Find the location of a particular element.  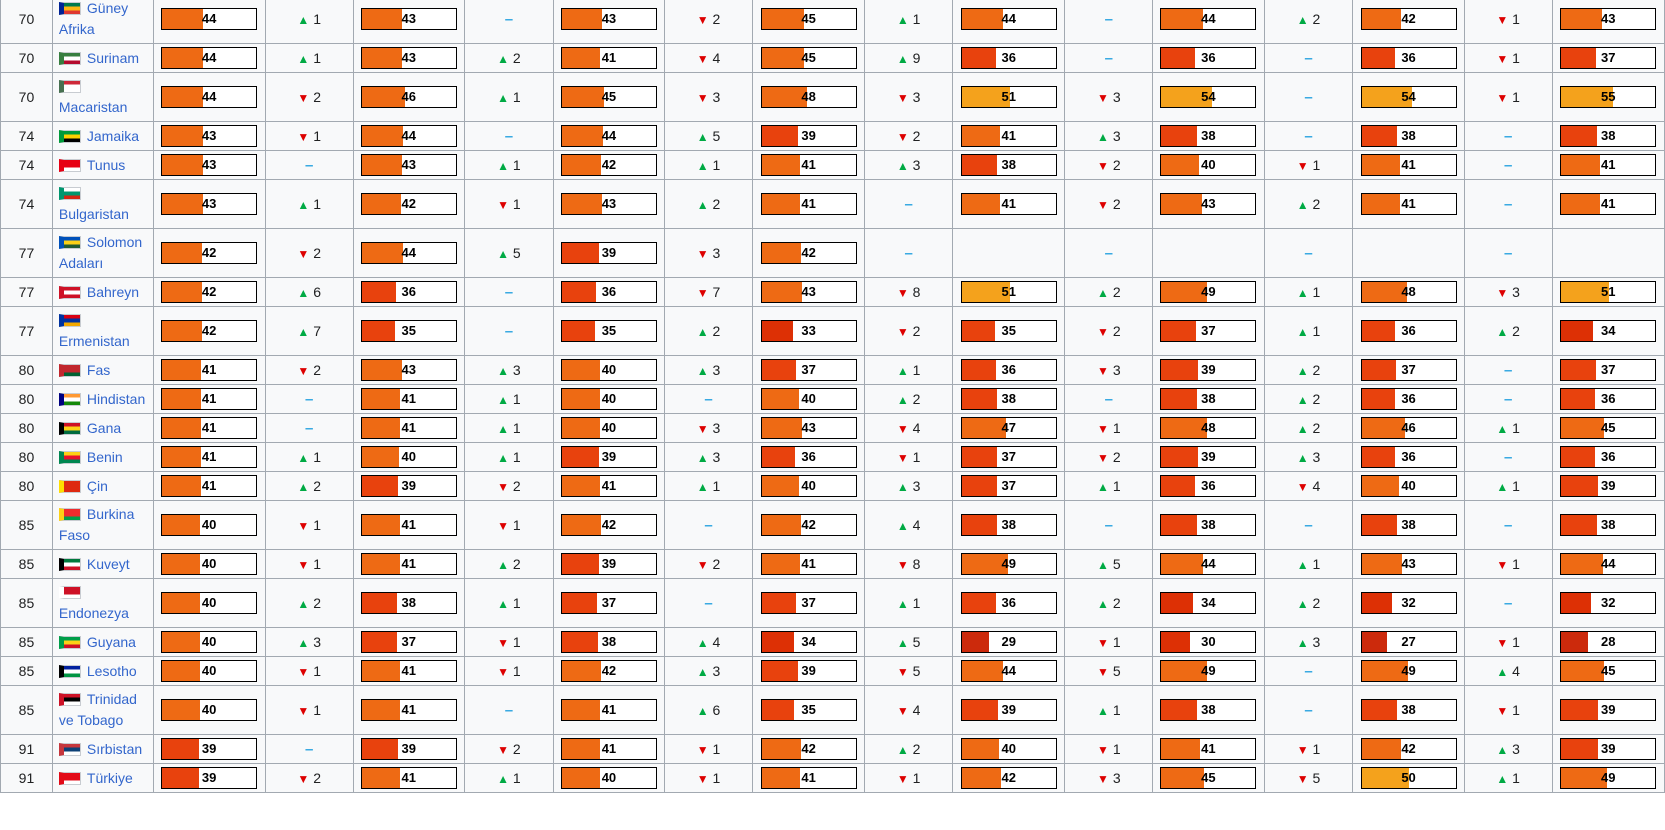

score-bar: 39 is located at coordinates (608, 253).